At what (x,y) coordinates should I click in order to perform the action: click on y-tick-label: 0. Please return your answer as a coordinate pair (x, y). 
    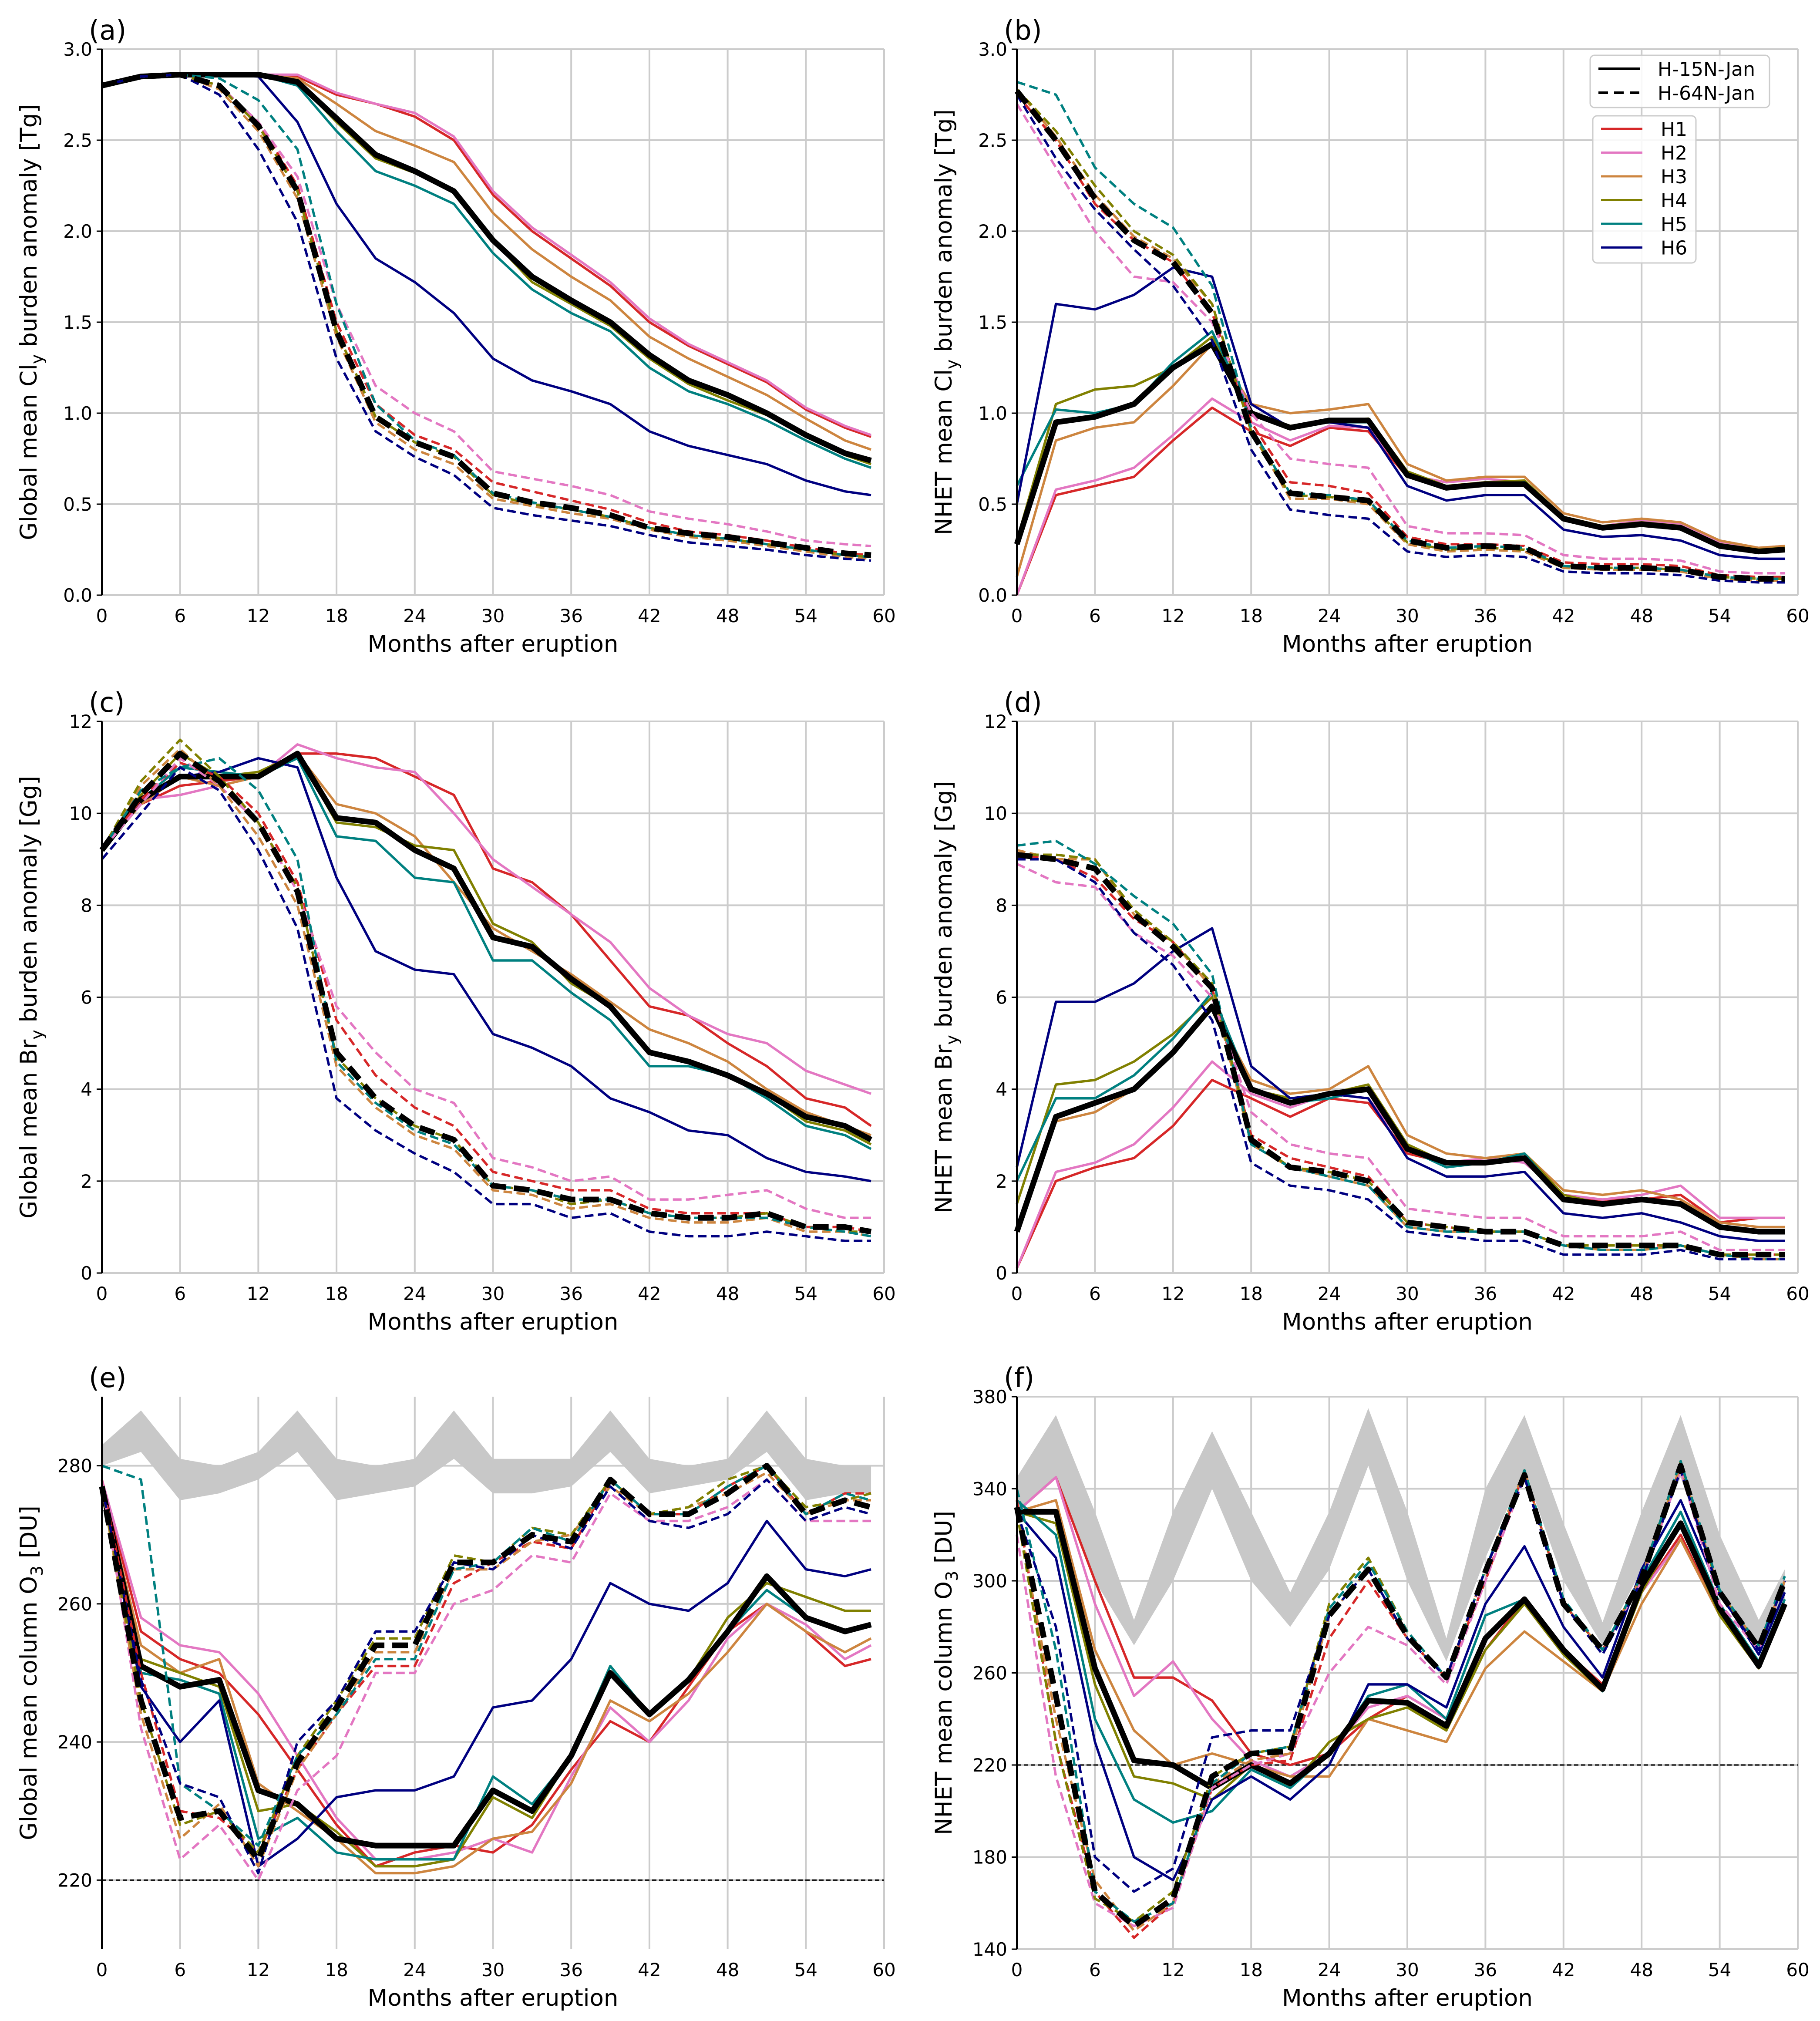
    Looking at the image, I should click on (86, 1273).